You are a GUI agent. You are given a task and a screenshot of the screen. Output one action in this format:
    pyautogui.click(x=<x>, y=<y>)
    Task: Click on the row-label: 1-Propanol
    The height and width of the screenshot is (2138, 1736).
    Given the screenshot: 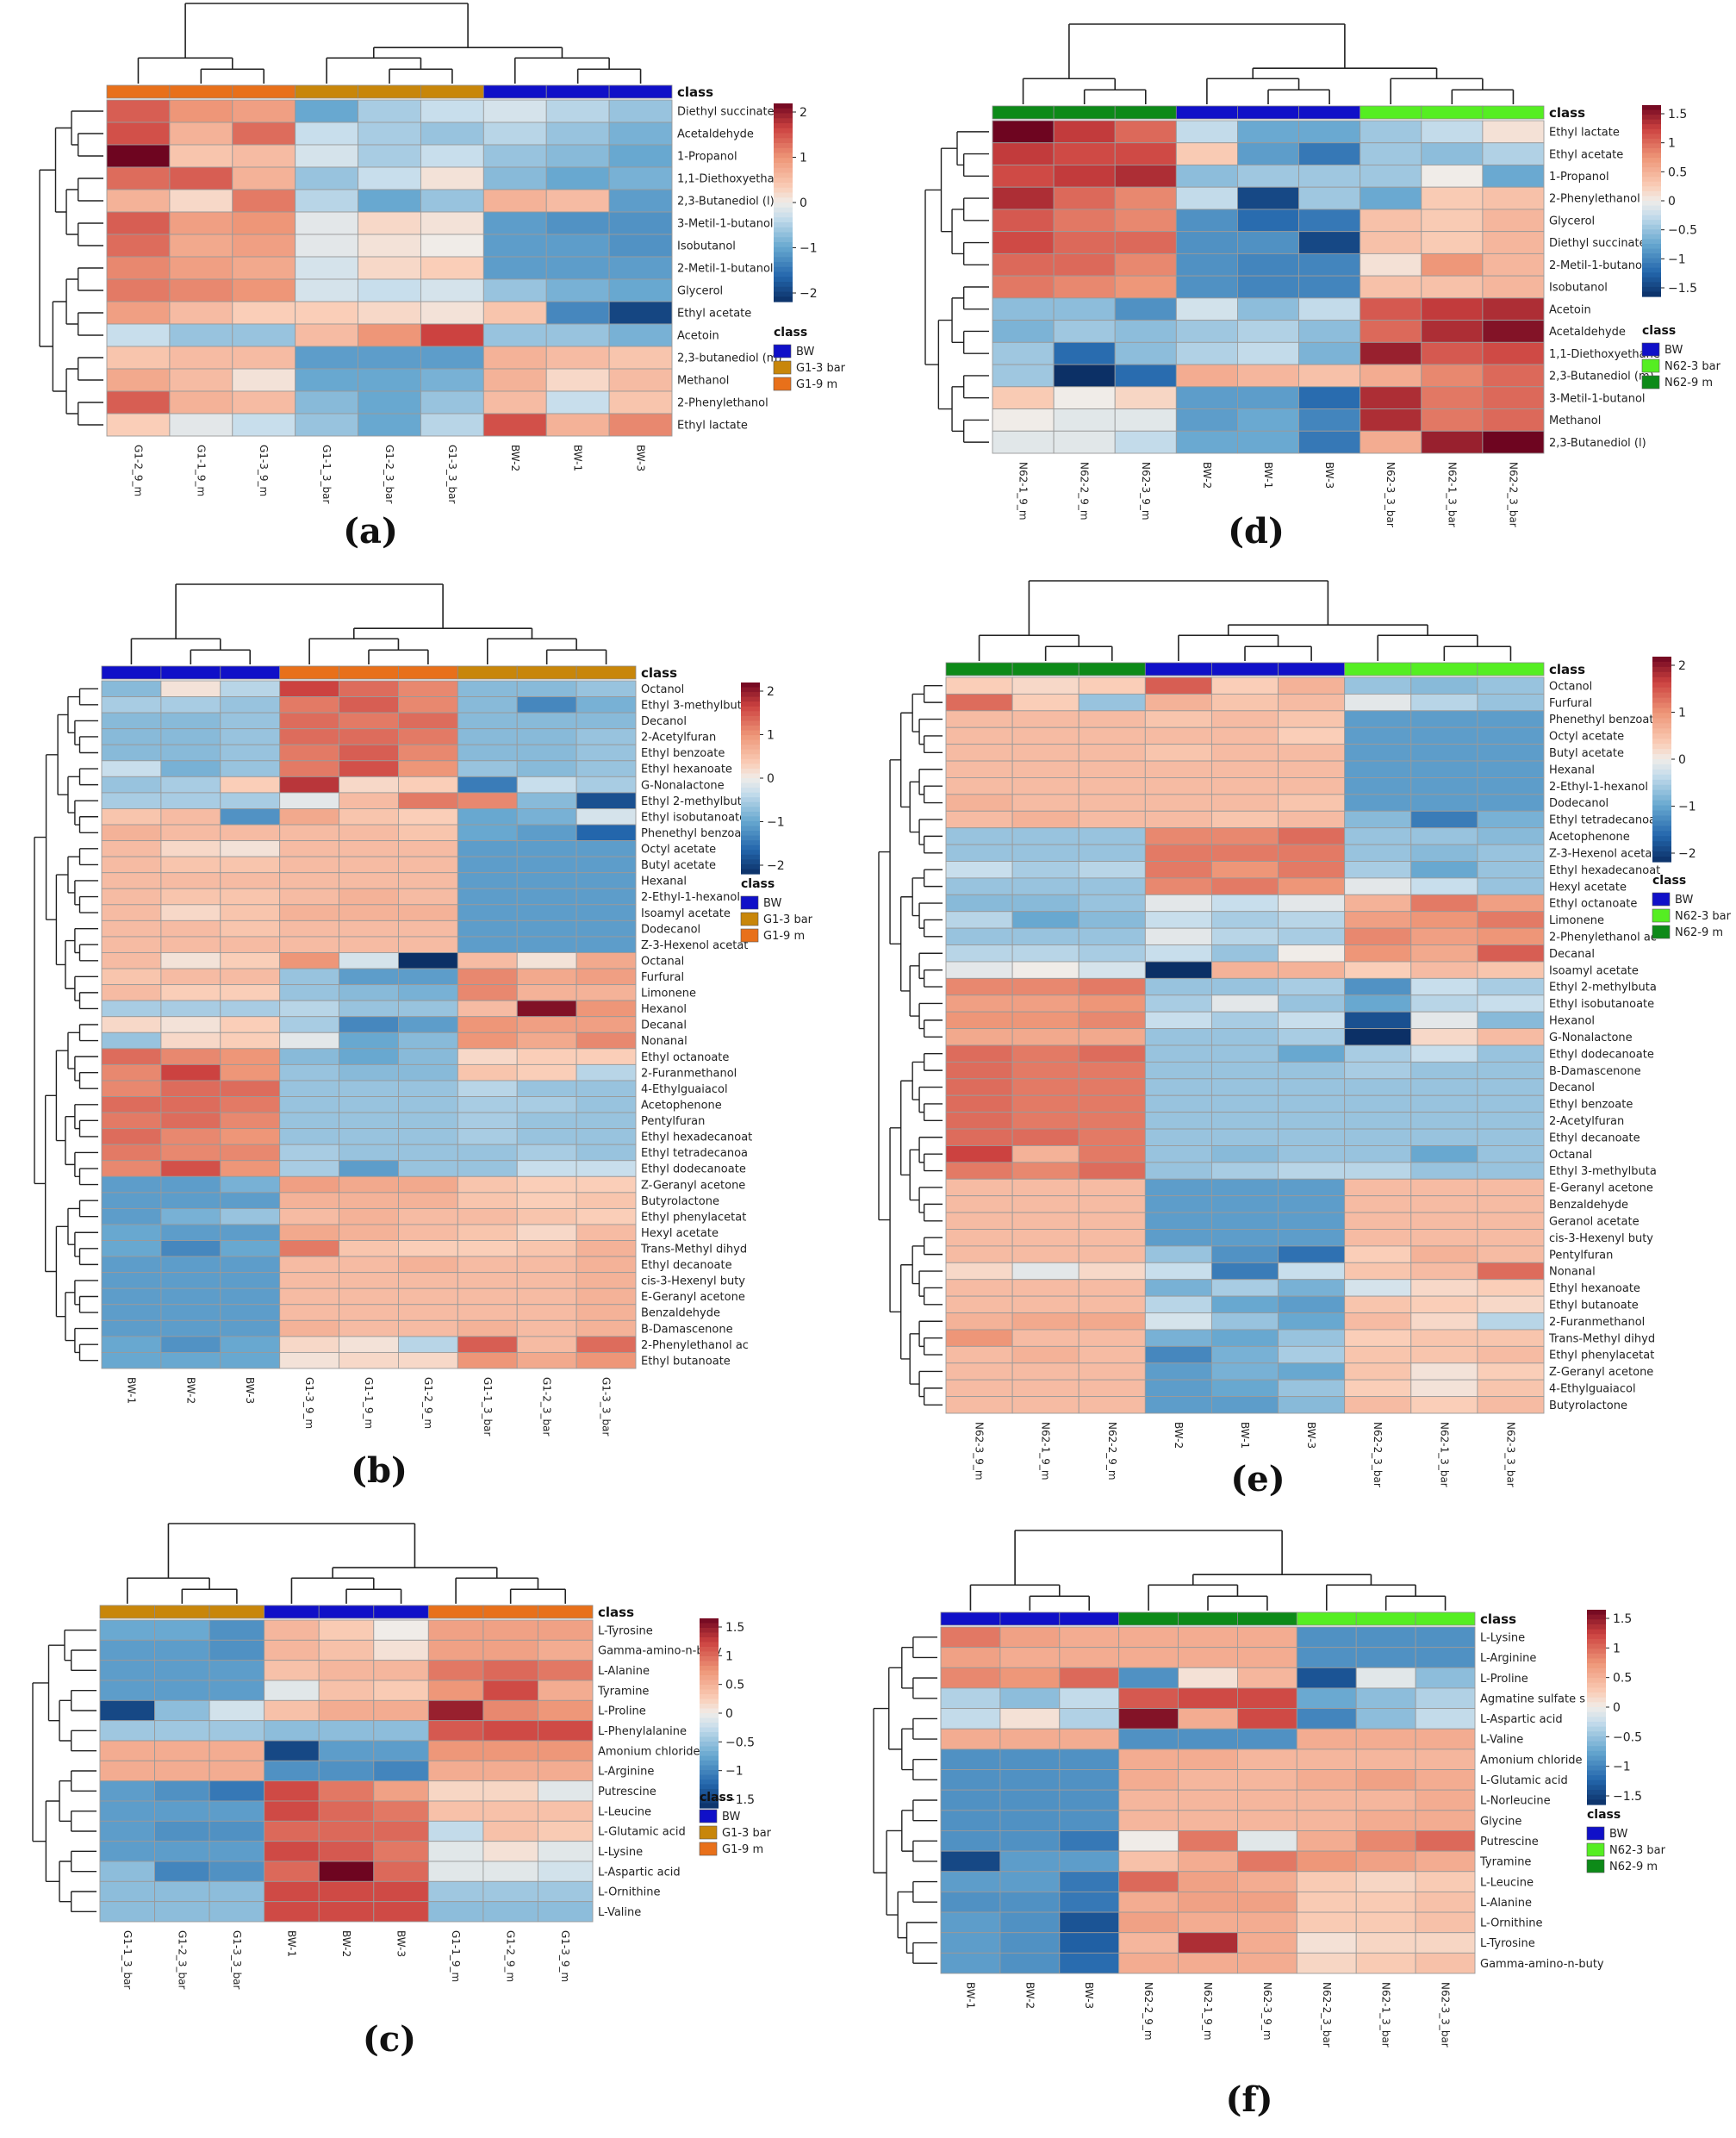 What is the action you would take?
    pyautogui.click(x=707, y=157)
    